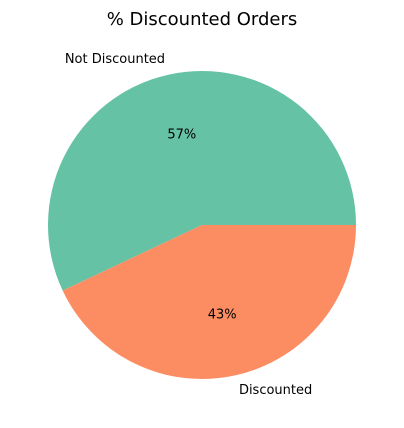 The width and height of the screenshot is (404, 428). Describe the element at coordinates (222, 315) in the screenshot. I see `pct-label-discounted: 43%` at that location.